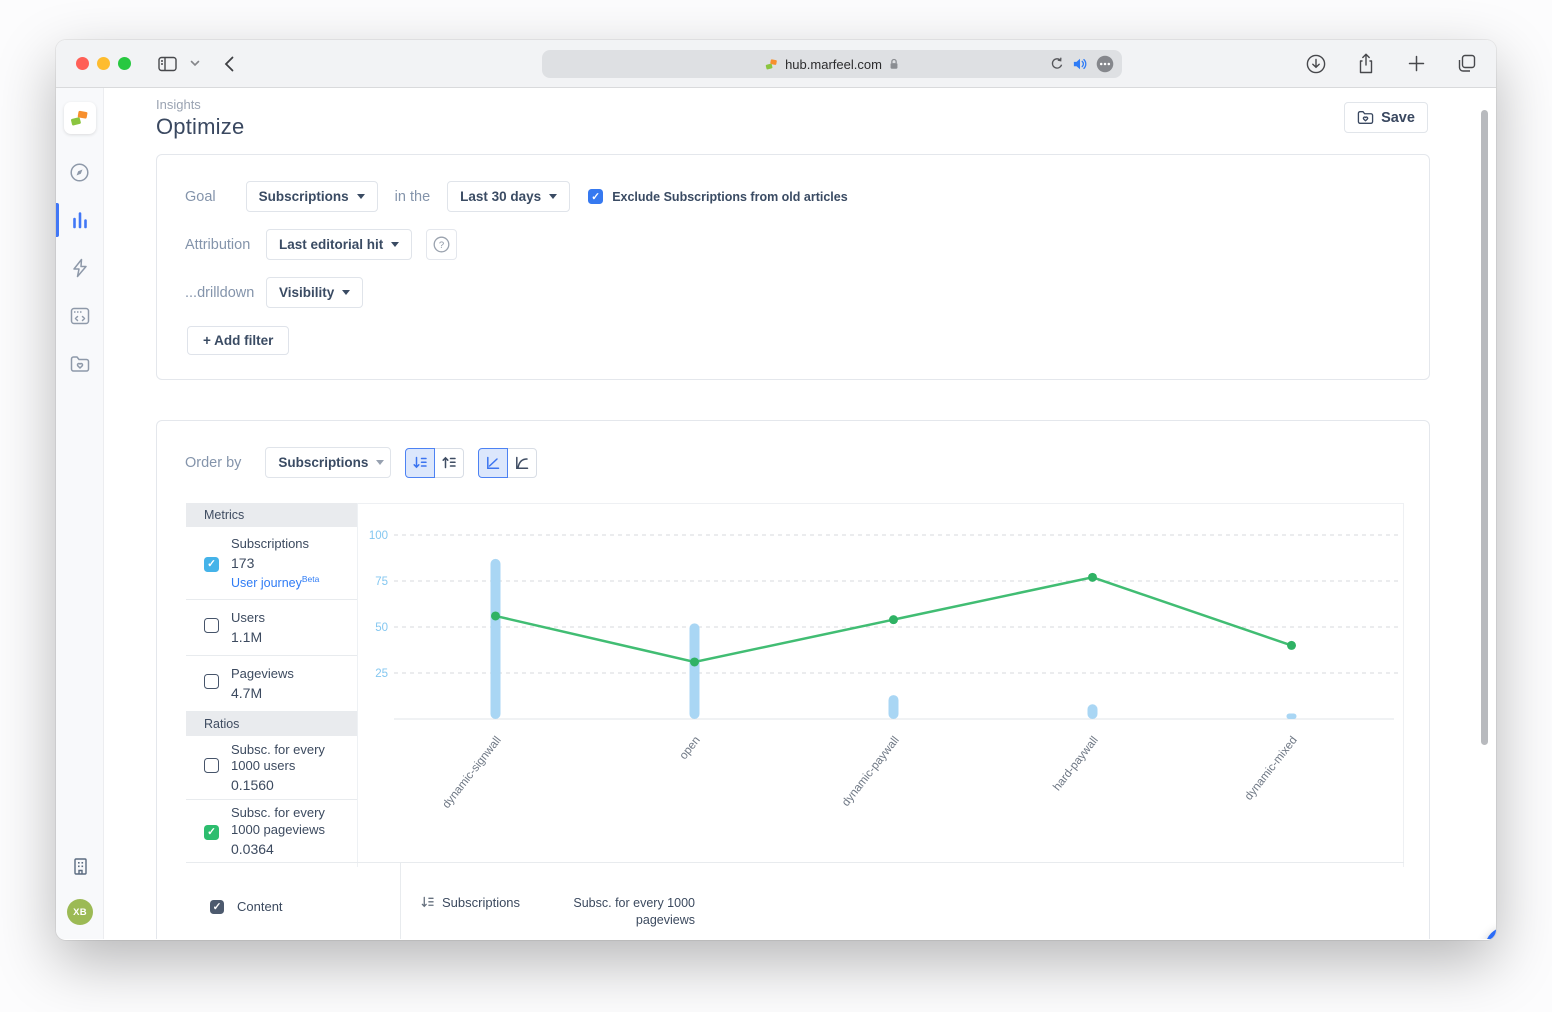  I want to click on minimize-window-button, so click(103, 63).